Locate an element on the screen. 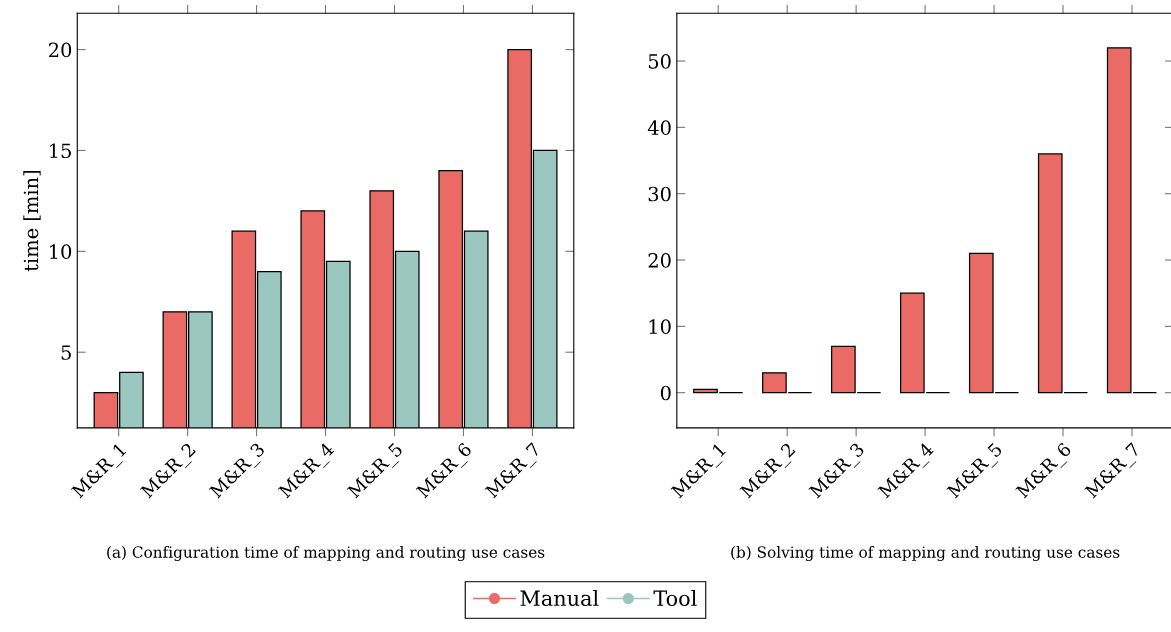  y-tick-label: 0 is located at coordinates (665, 393).